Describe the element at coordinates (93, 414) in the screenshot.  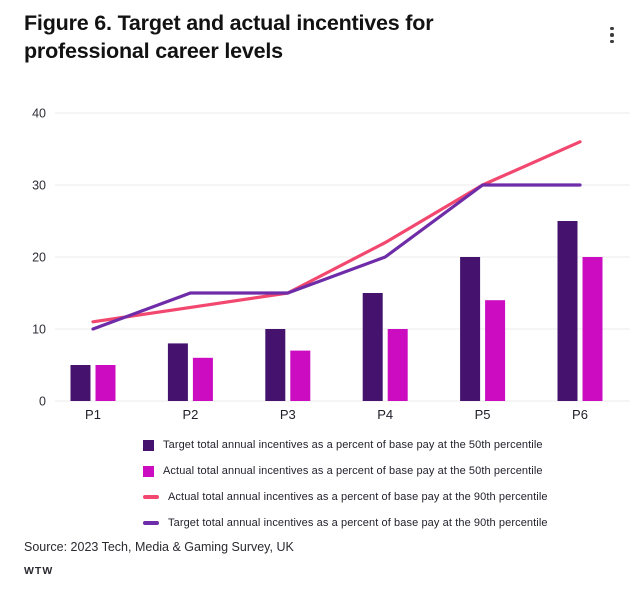
I see `x-axis-tick: P1` at that location.